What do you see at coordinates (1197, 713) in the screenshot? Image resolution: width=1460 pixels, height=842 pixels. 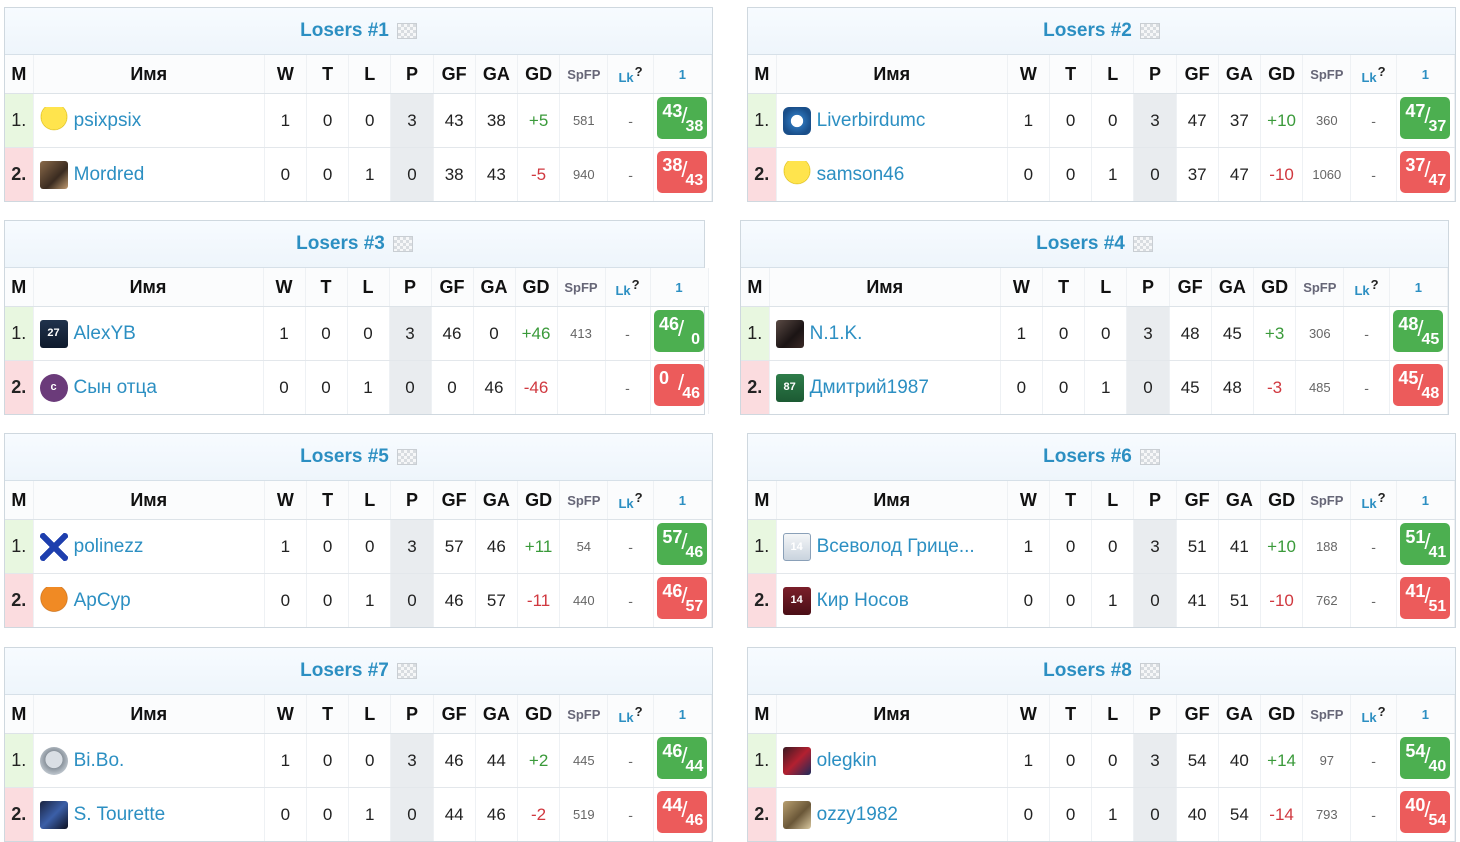 I see `column-header-gf-label: GF` at bounding box center [1197, 713].